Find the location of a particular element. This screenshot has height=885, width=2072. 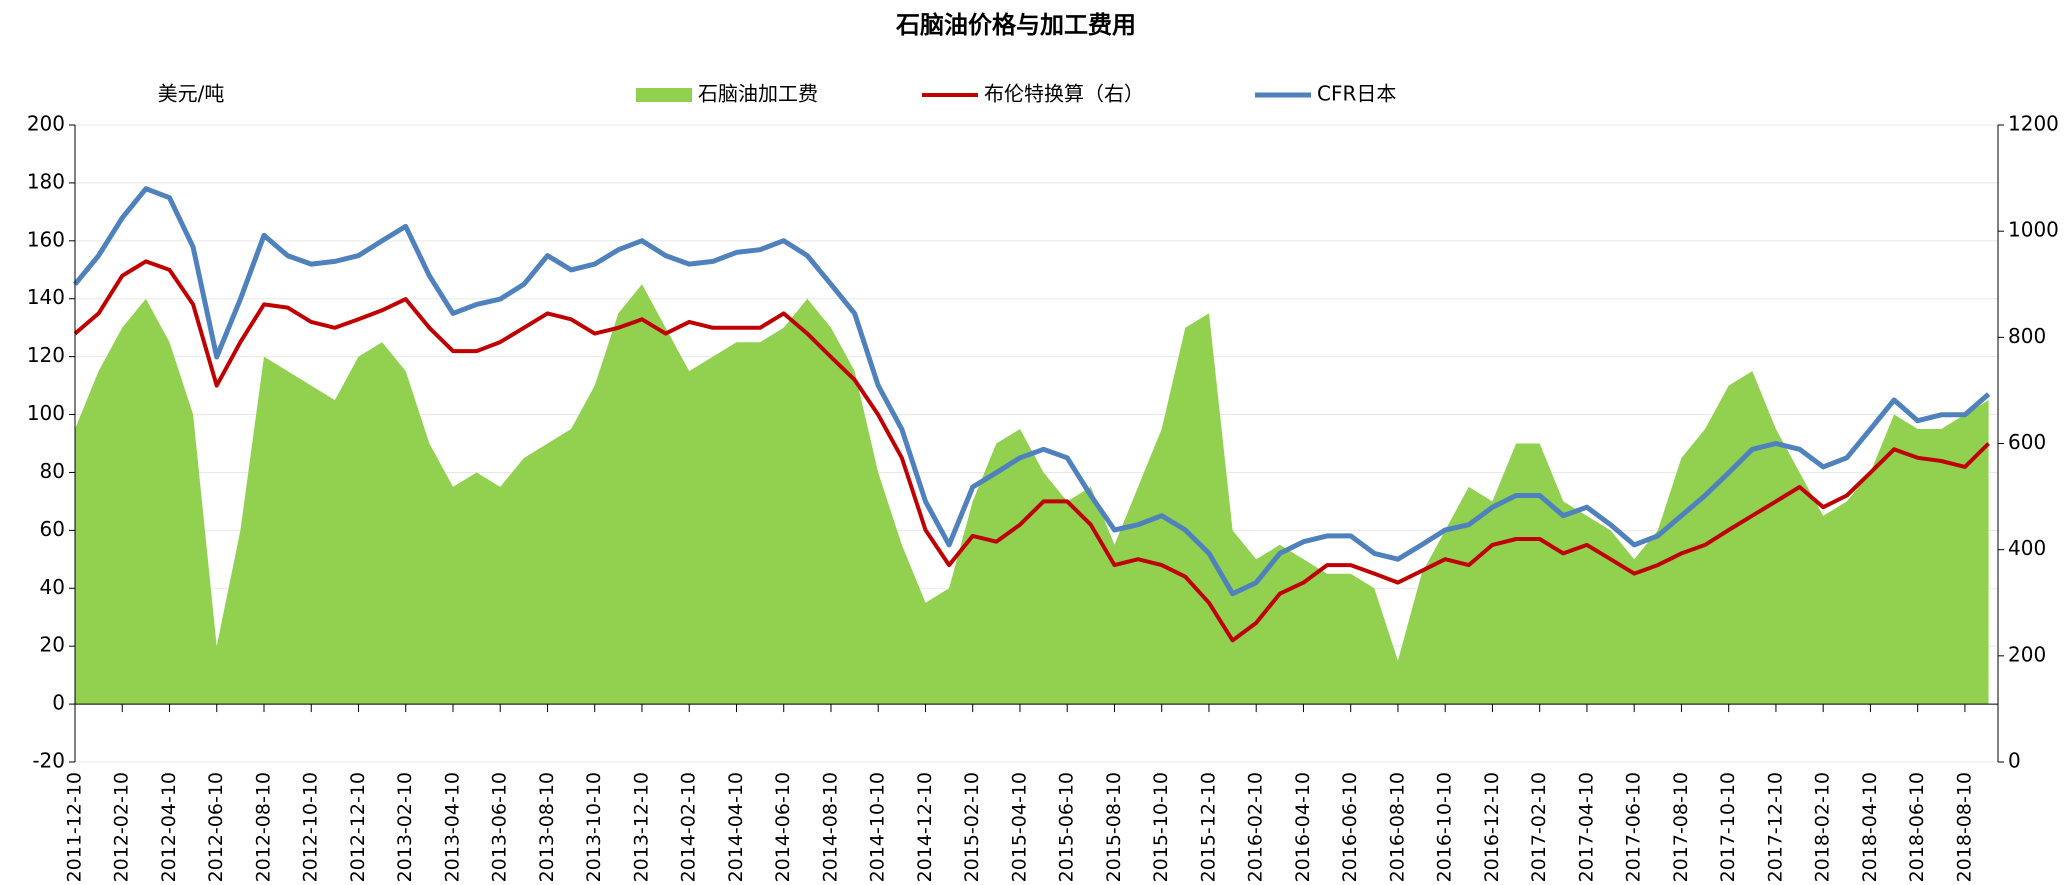

y2-tick-label: 1000 is located at coordinates (2033, 230).